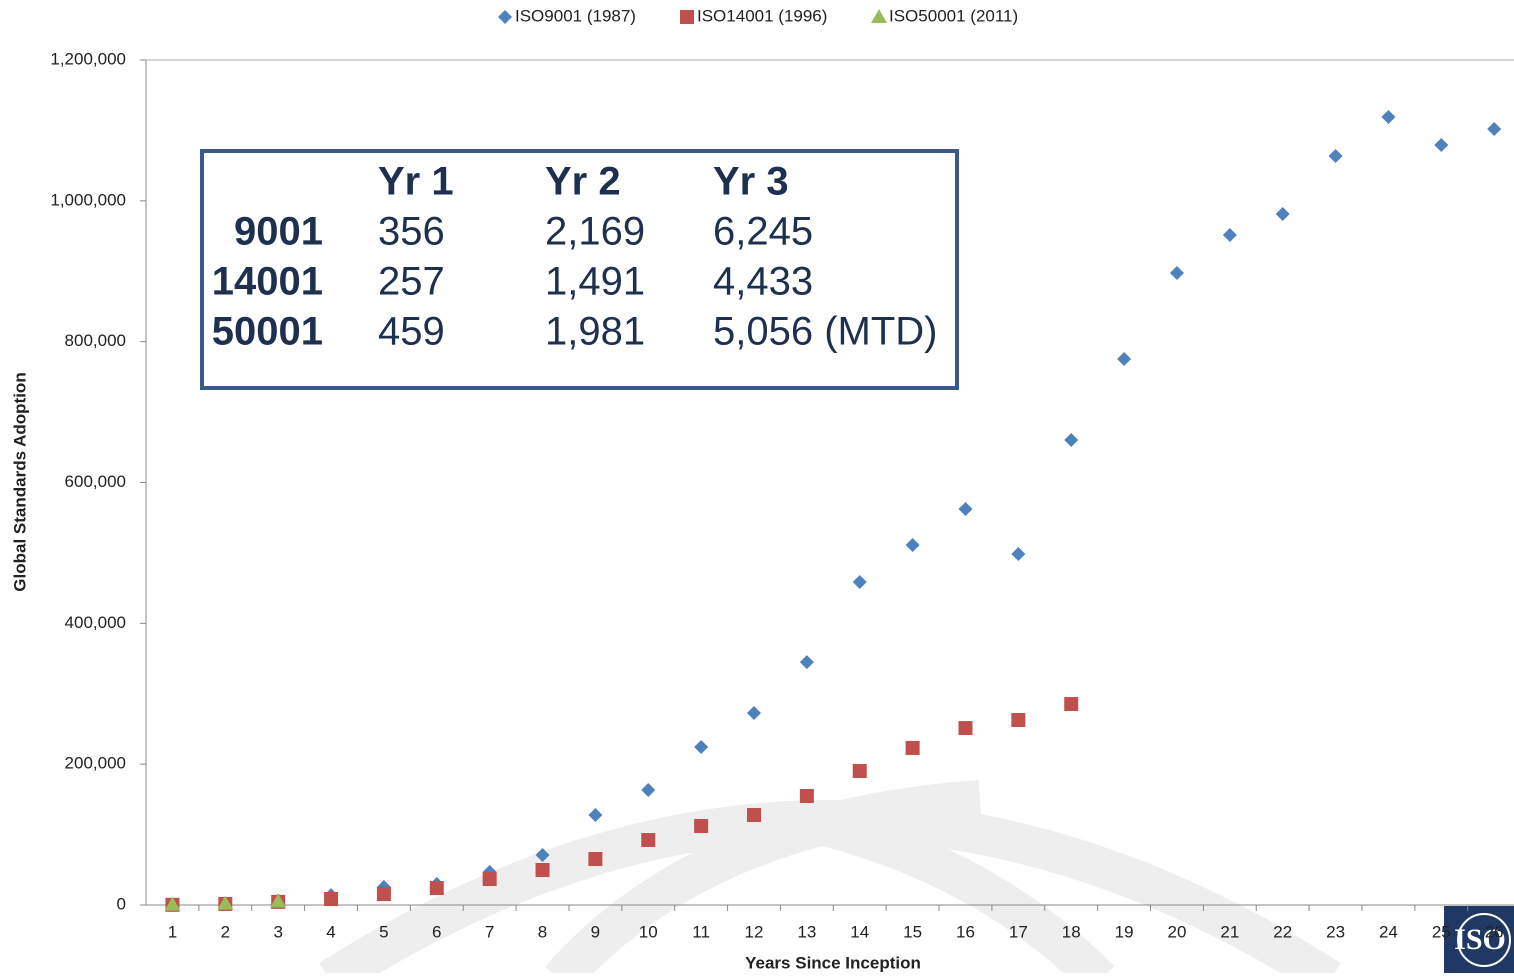  I want to click on x-tick-label: 21, so click(1229, 931).